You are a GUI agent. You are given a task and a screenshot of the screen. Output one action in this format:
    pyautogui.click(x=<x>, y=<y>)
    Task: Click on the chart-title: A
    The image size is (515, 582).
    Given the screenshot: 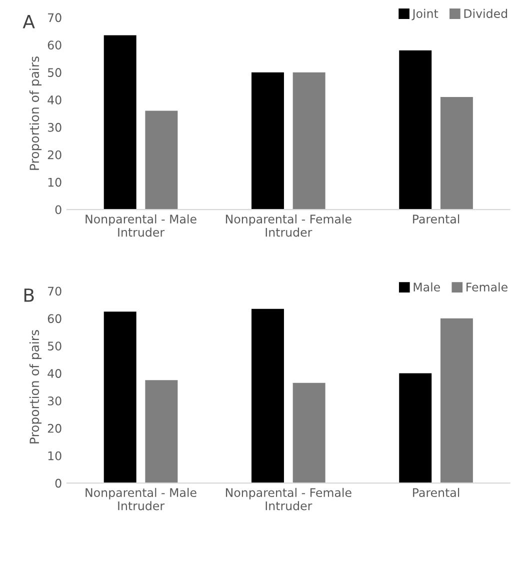 What is the action you would take?
    pyautogui.click(x=28, y=21)
    